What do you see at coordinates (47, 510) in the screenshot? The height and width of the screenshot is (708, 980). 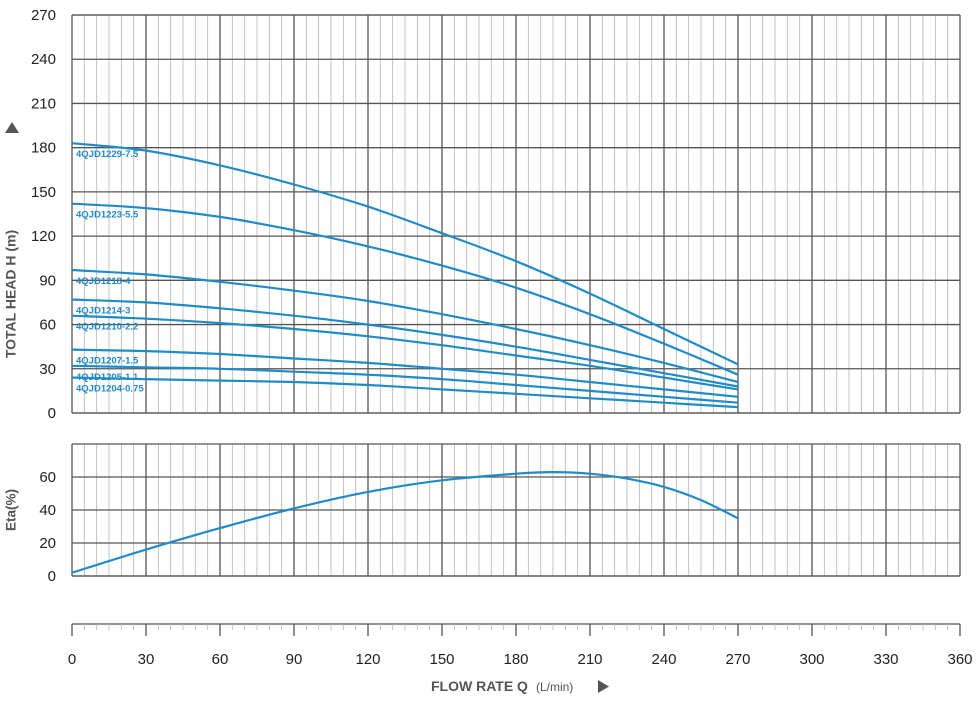 I see `eta-y-tick-label: 40` at bounding box center [47, 510].